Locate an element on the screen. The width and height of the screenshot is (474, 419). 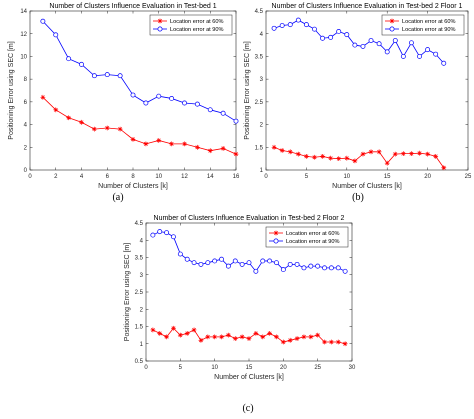
legend-box is located at coordinates (191, 25).